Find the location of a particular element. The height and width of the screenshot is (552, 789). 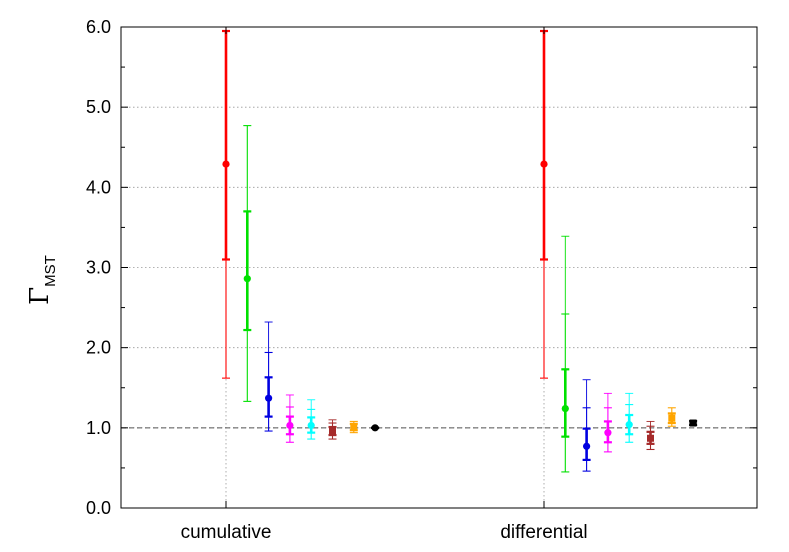

y-tick-label: 1.0 is located at coordinates (98, 428).